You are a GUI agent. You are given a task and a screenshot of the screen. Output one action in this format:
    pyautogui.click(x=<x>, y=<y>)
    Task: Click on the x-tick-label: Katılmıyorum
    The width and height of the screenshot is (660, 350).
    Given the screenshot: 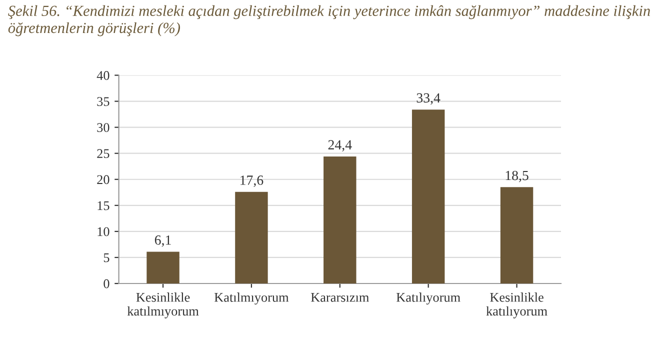 What is the action you would take?
    pyautogui.click(x=251, y=298)
    